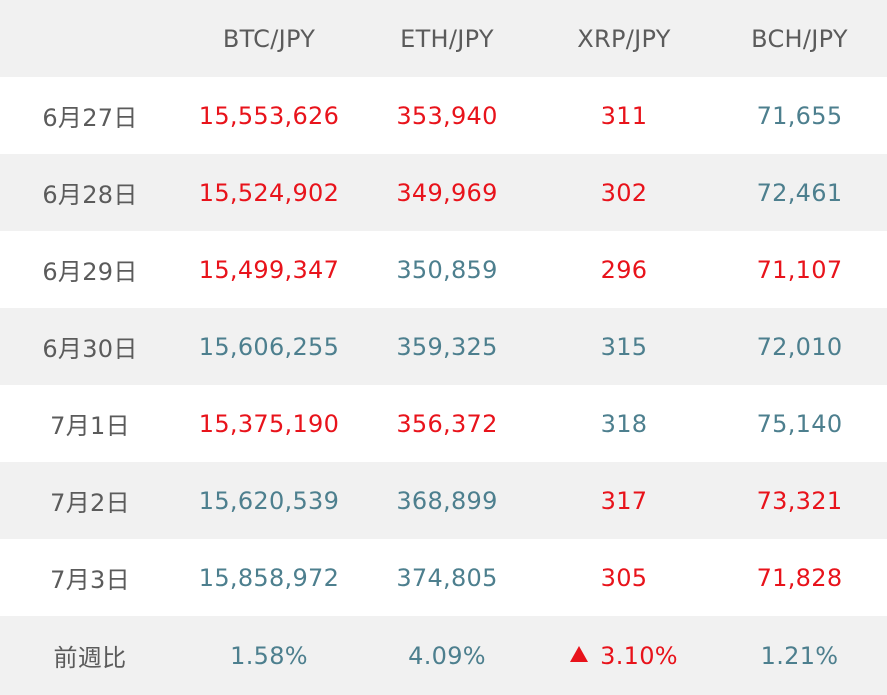  What do you see at coordinates (624, 346) in the screenshot?
I see `xrp-price-cell: 315` at bounding box center [624, 346].